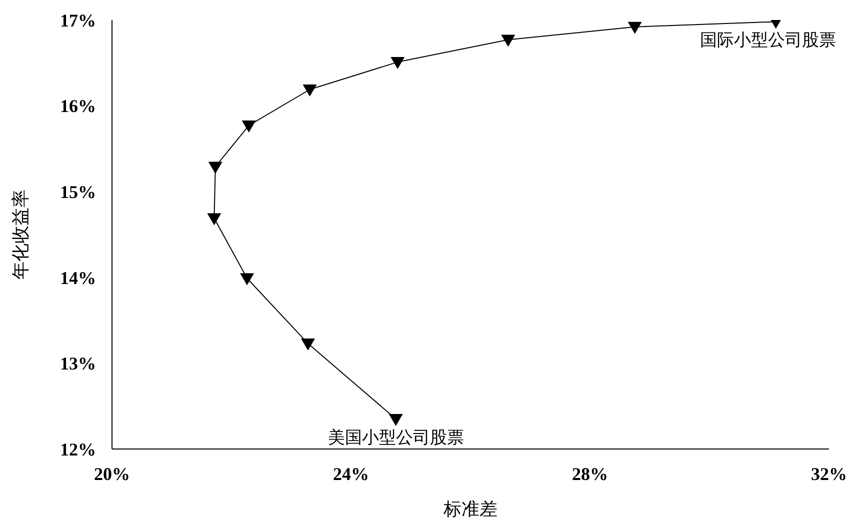 The height and width of the screenshot is (529, 867). I want to click on x-tick-label: 24%, so click(351, 474).